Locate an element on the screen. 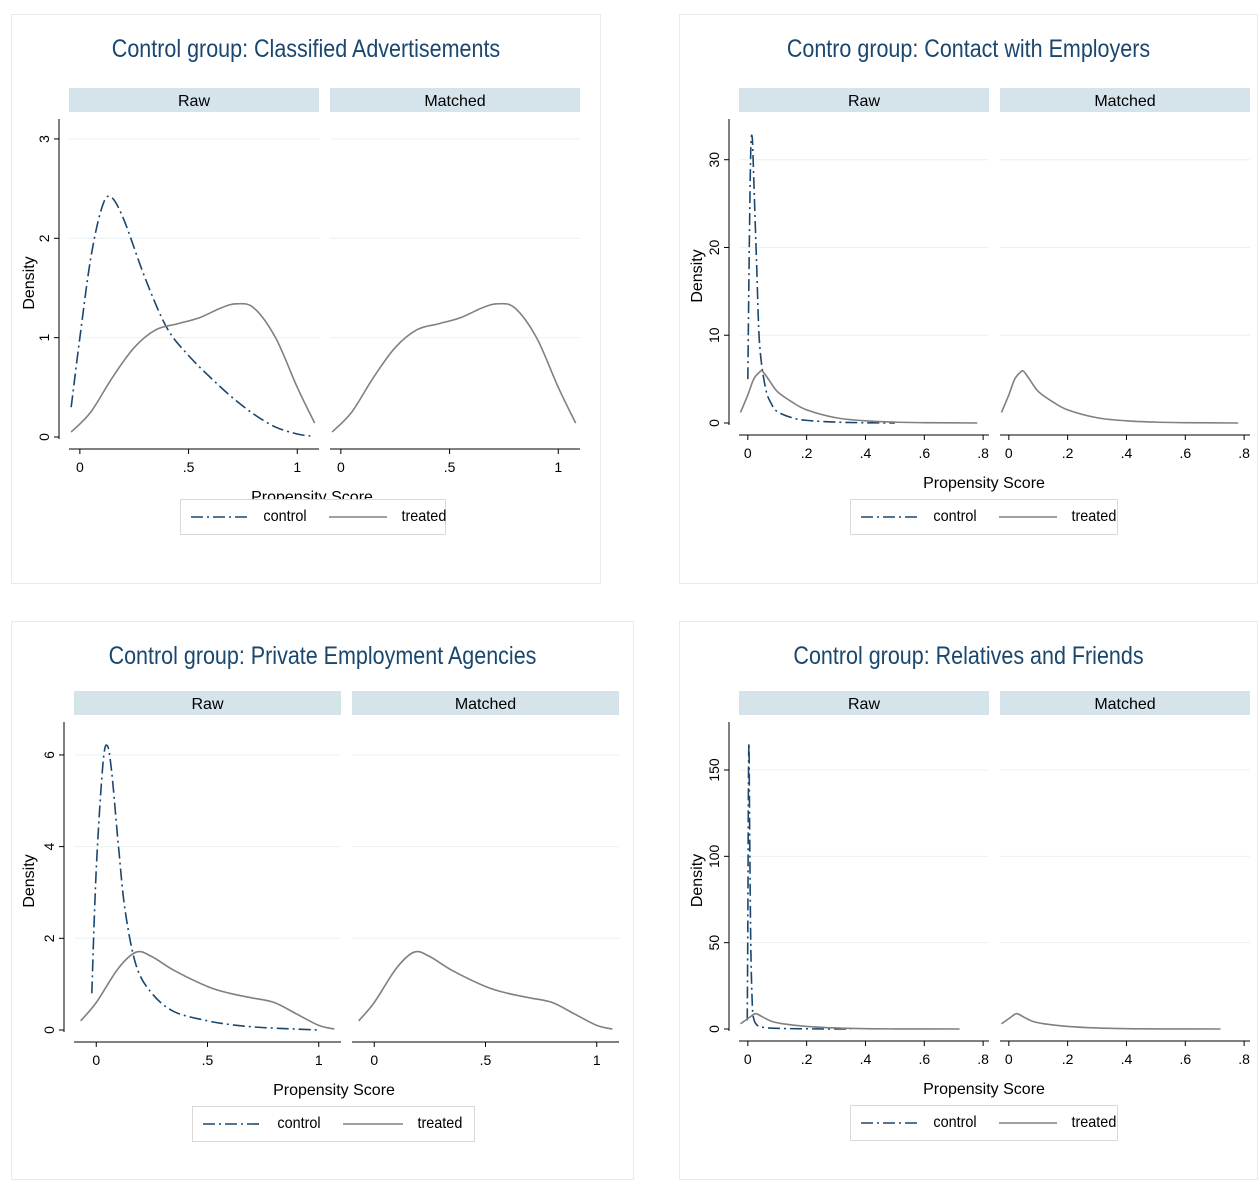 The width and height of the screenshot is (1258, 1181). chart-title: Control group: Relatives and Friends is located at coordinates (968, 656).